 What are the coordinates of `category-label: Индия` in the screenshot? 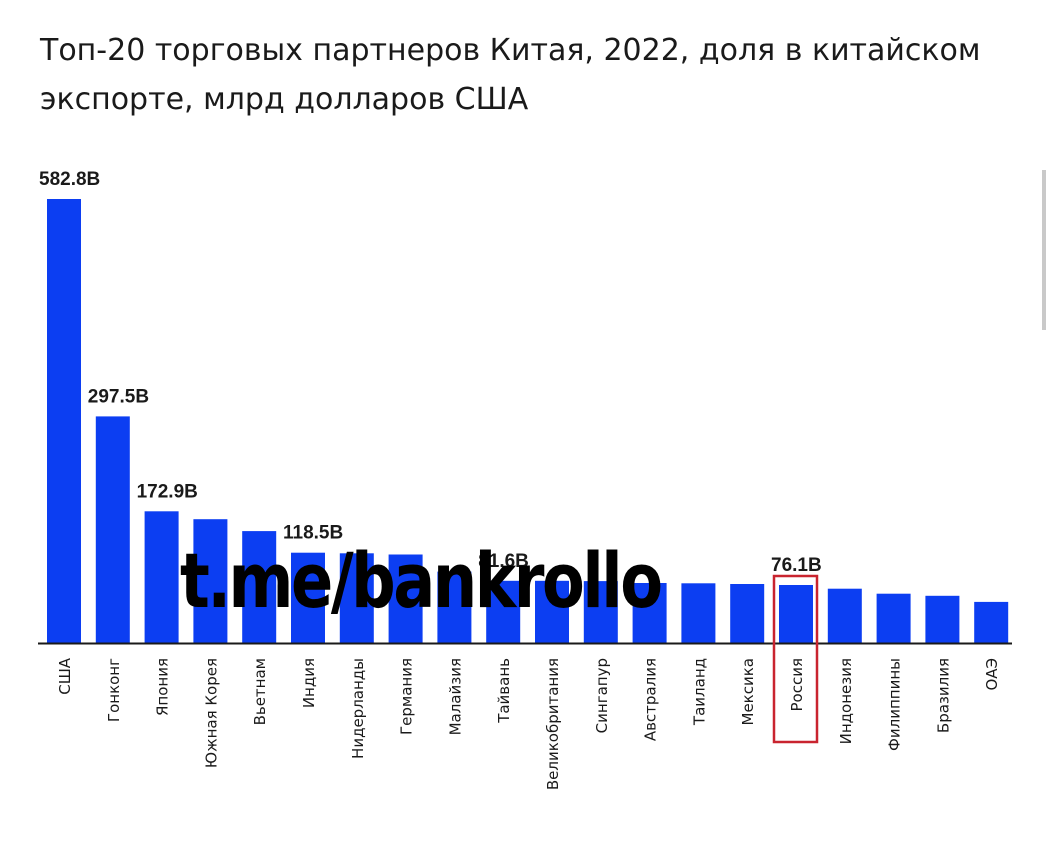 It's located at (309, 683).